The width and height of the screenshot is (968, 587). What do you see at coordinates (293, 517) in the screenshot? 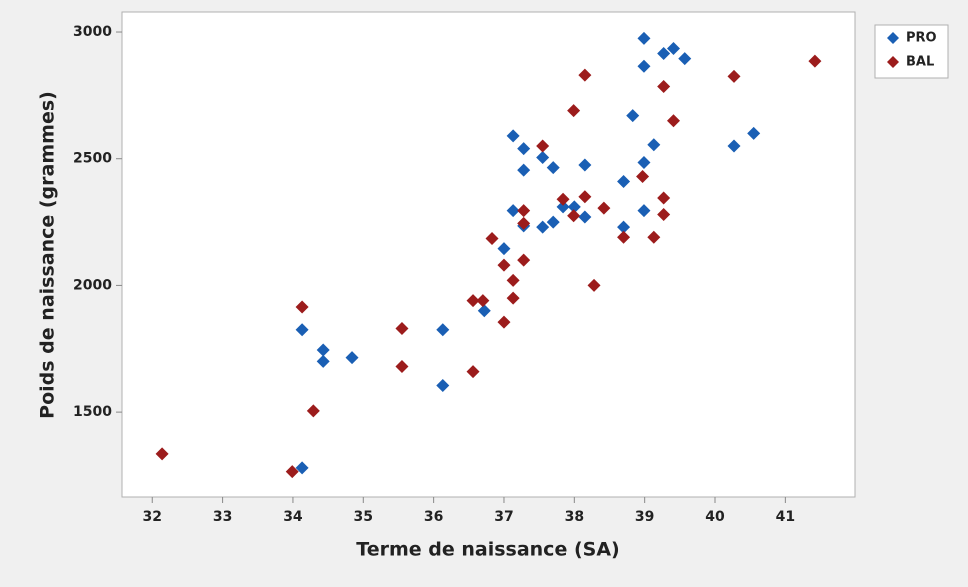
I see `x-tick-label: 34` at bounding box center [293, 517].